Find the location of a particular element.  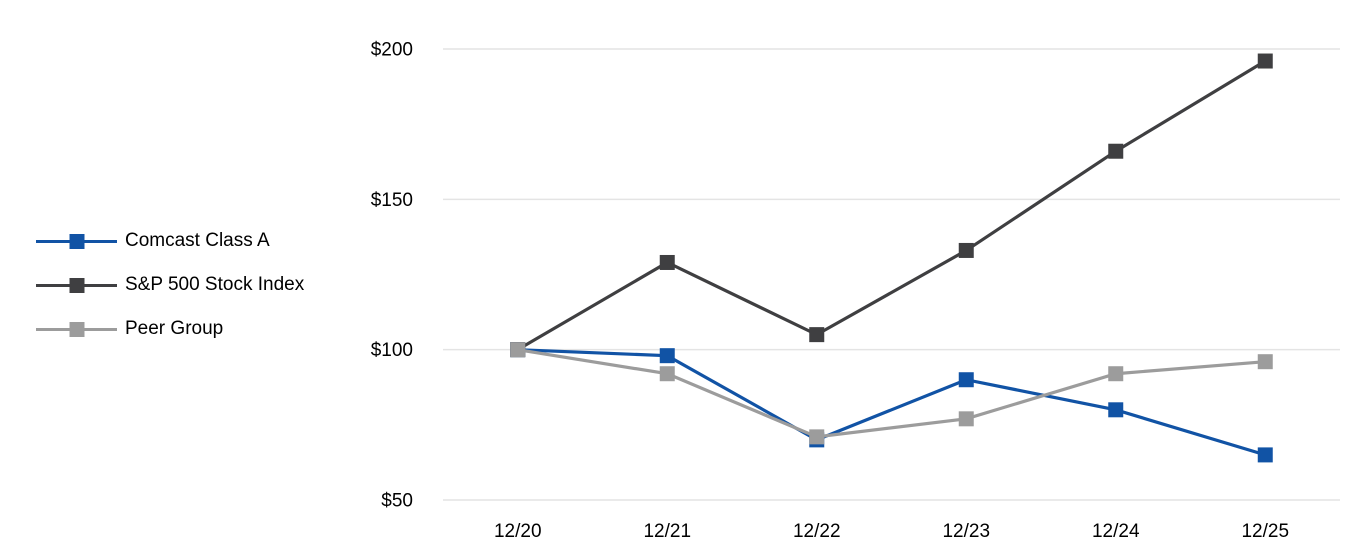

legend-label-comcast: Comcast Class A is located at coordinates (197, 240).